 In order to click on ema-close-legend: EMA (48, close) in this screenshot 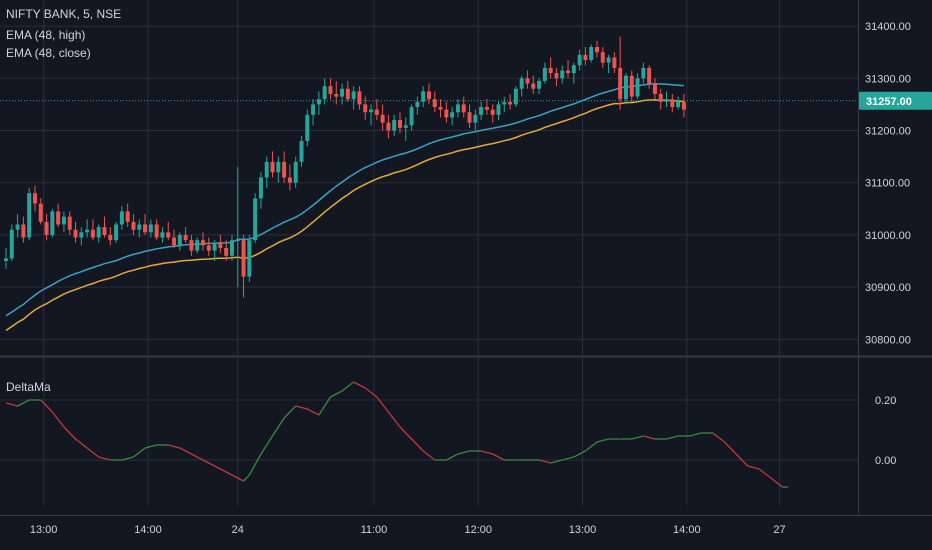, I will do `click(48, 53)`.